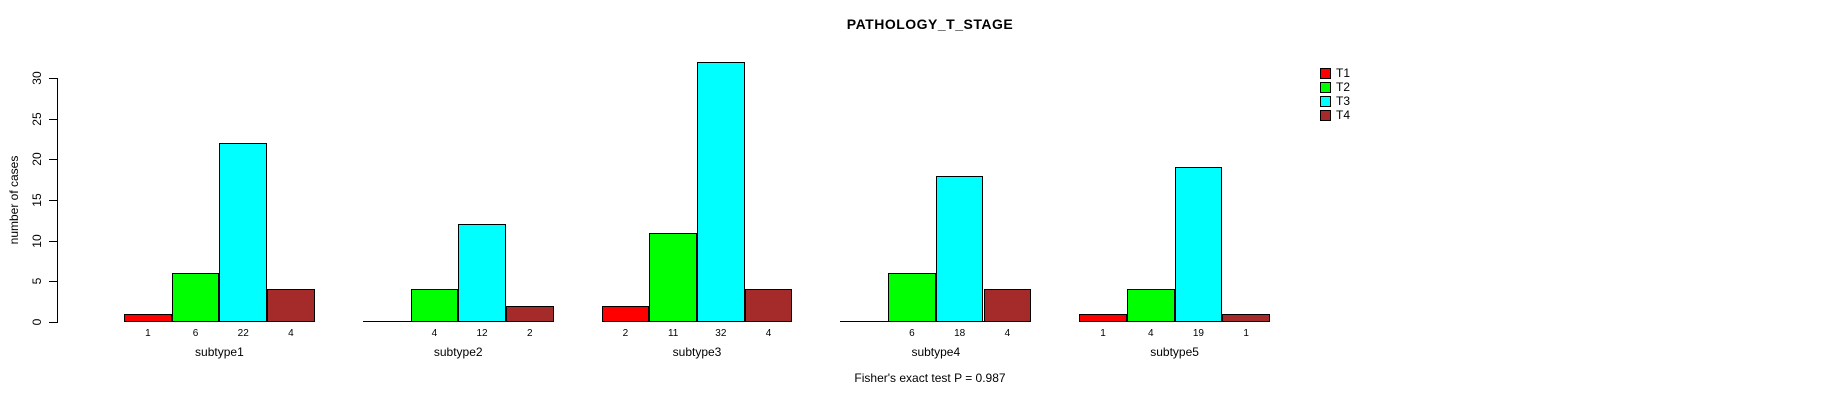 Image resolution: width=1840 pixels, height=400 pixels. I want to click on legend-item-T1: T1, so click(1335, 73).